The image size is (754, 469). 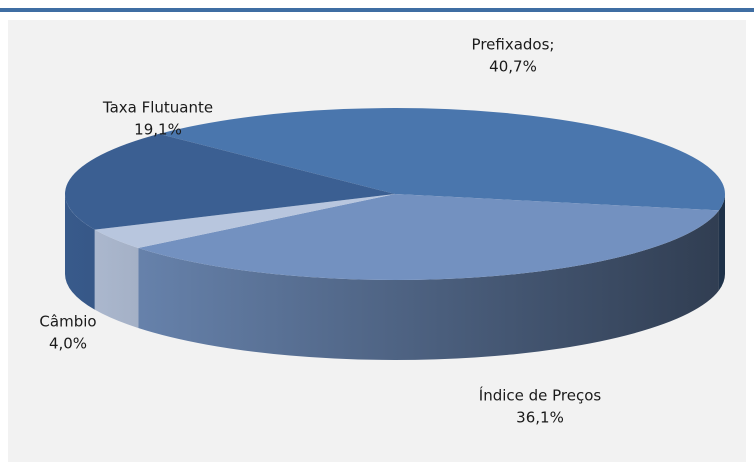 I want to click on top-rule, so click(x=377, y=10).